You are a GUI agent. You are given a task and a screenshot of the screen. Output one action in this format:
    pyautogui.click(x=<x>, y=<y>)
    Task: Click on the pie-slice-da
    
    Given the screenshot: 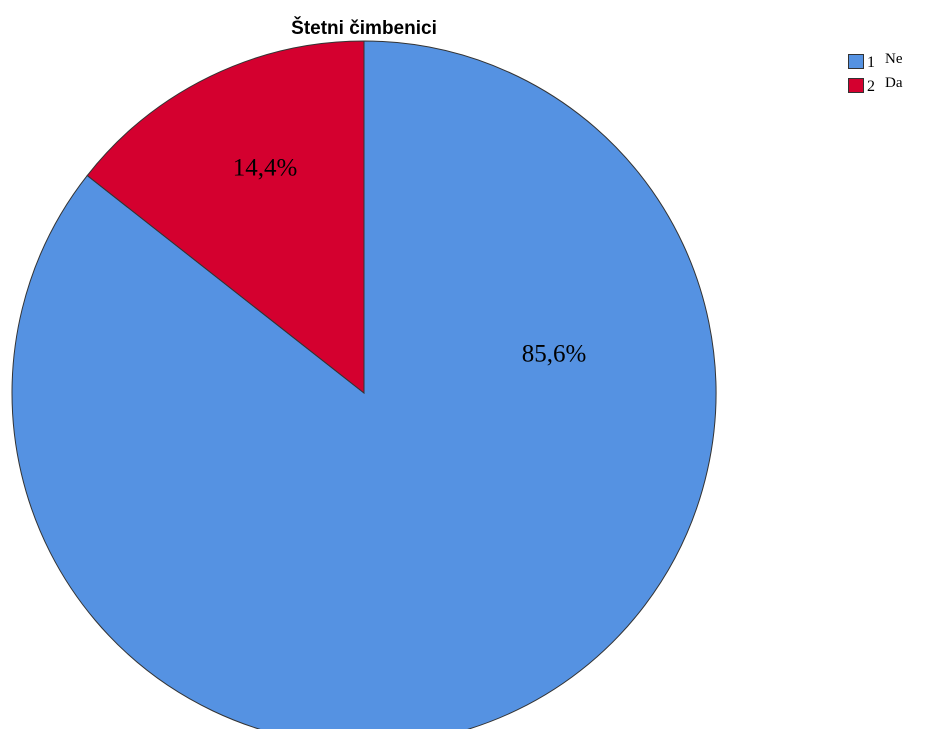 What is the action you would take?
    pyautogui.click(x=225, y=217)
    